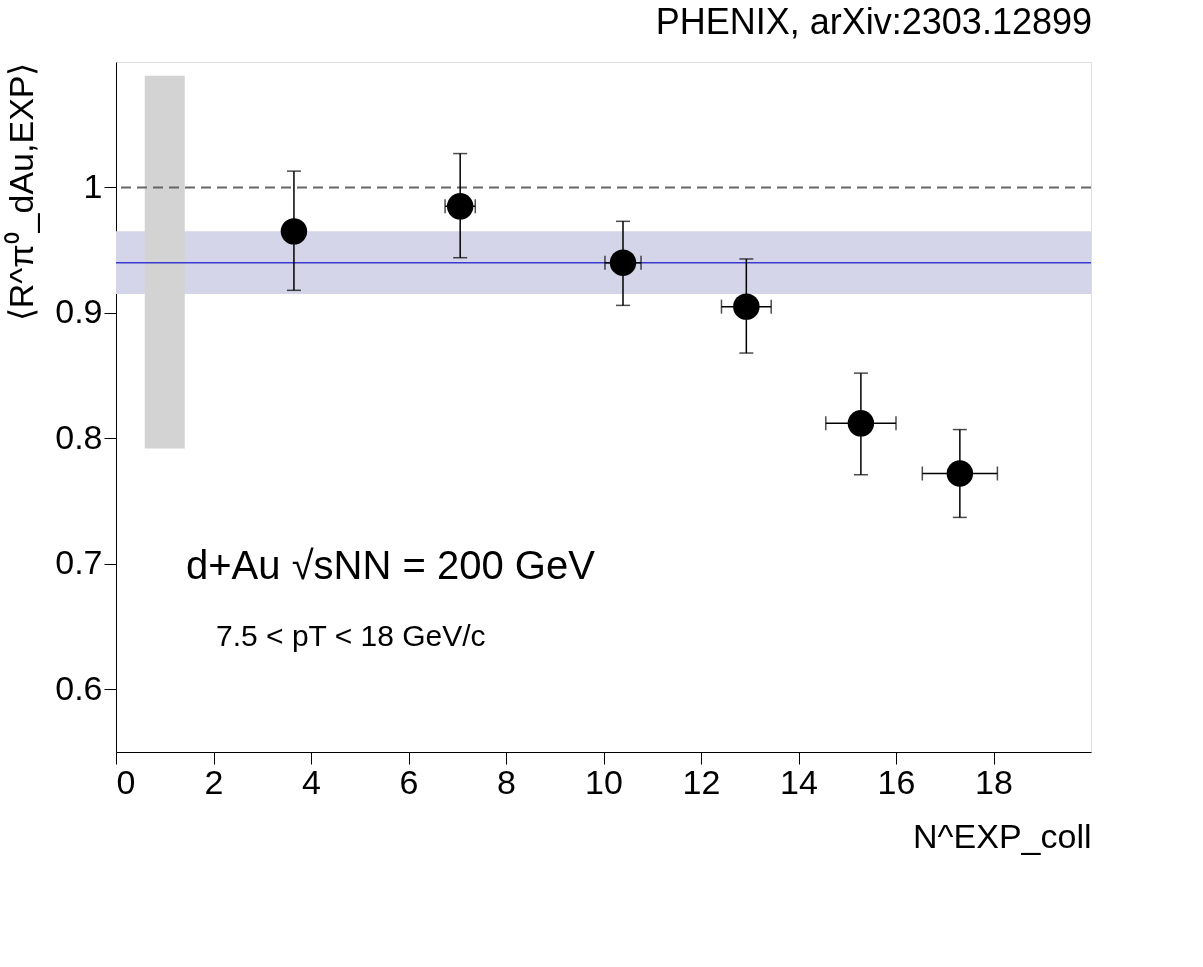 Image resolution: width=1203 pixels, height=967 pixels. What do you see at coordinates (391, 565) in the screenshot?
I see `annotation: d+Au √sNN = 200 GeV` at bounding box center [391, 565].